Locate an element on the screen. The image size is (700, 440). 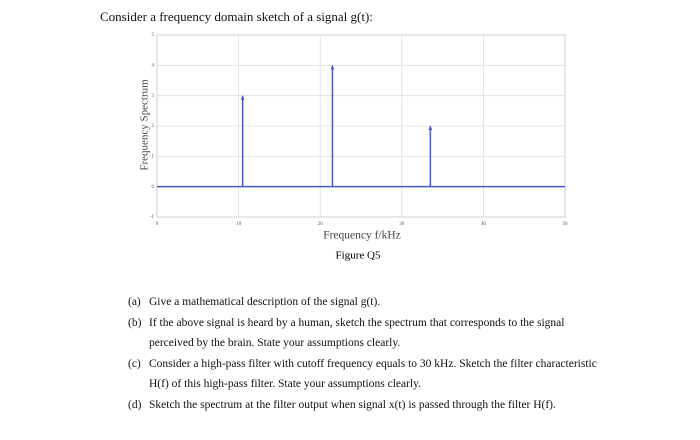
y-tick-label: 1 is located at coordinates (153, 156).